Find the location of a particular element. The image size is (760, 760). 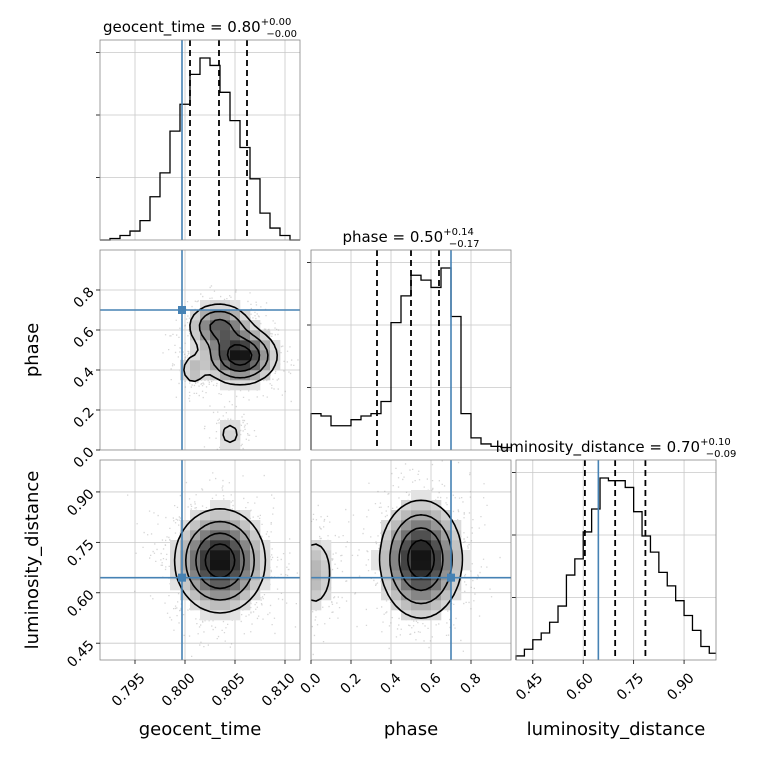

title-param-name: phase is located at coordinates (364, 237).